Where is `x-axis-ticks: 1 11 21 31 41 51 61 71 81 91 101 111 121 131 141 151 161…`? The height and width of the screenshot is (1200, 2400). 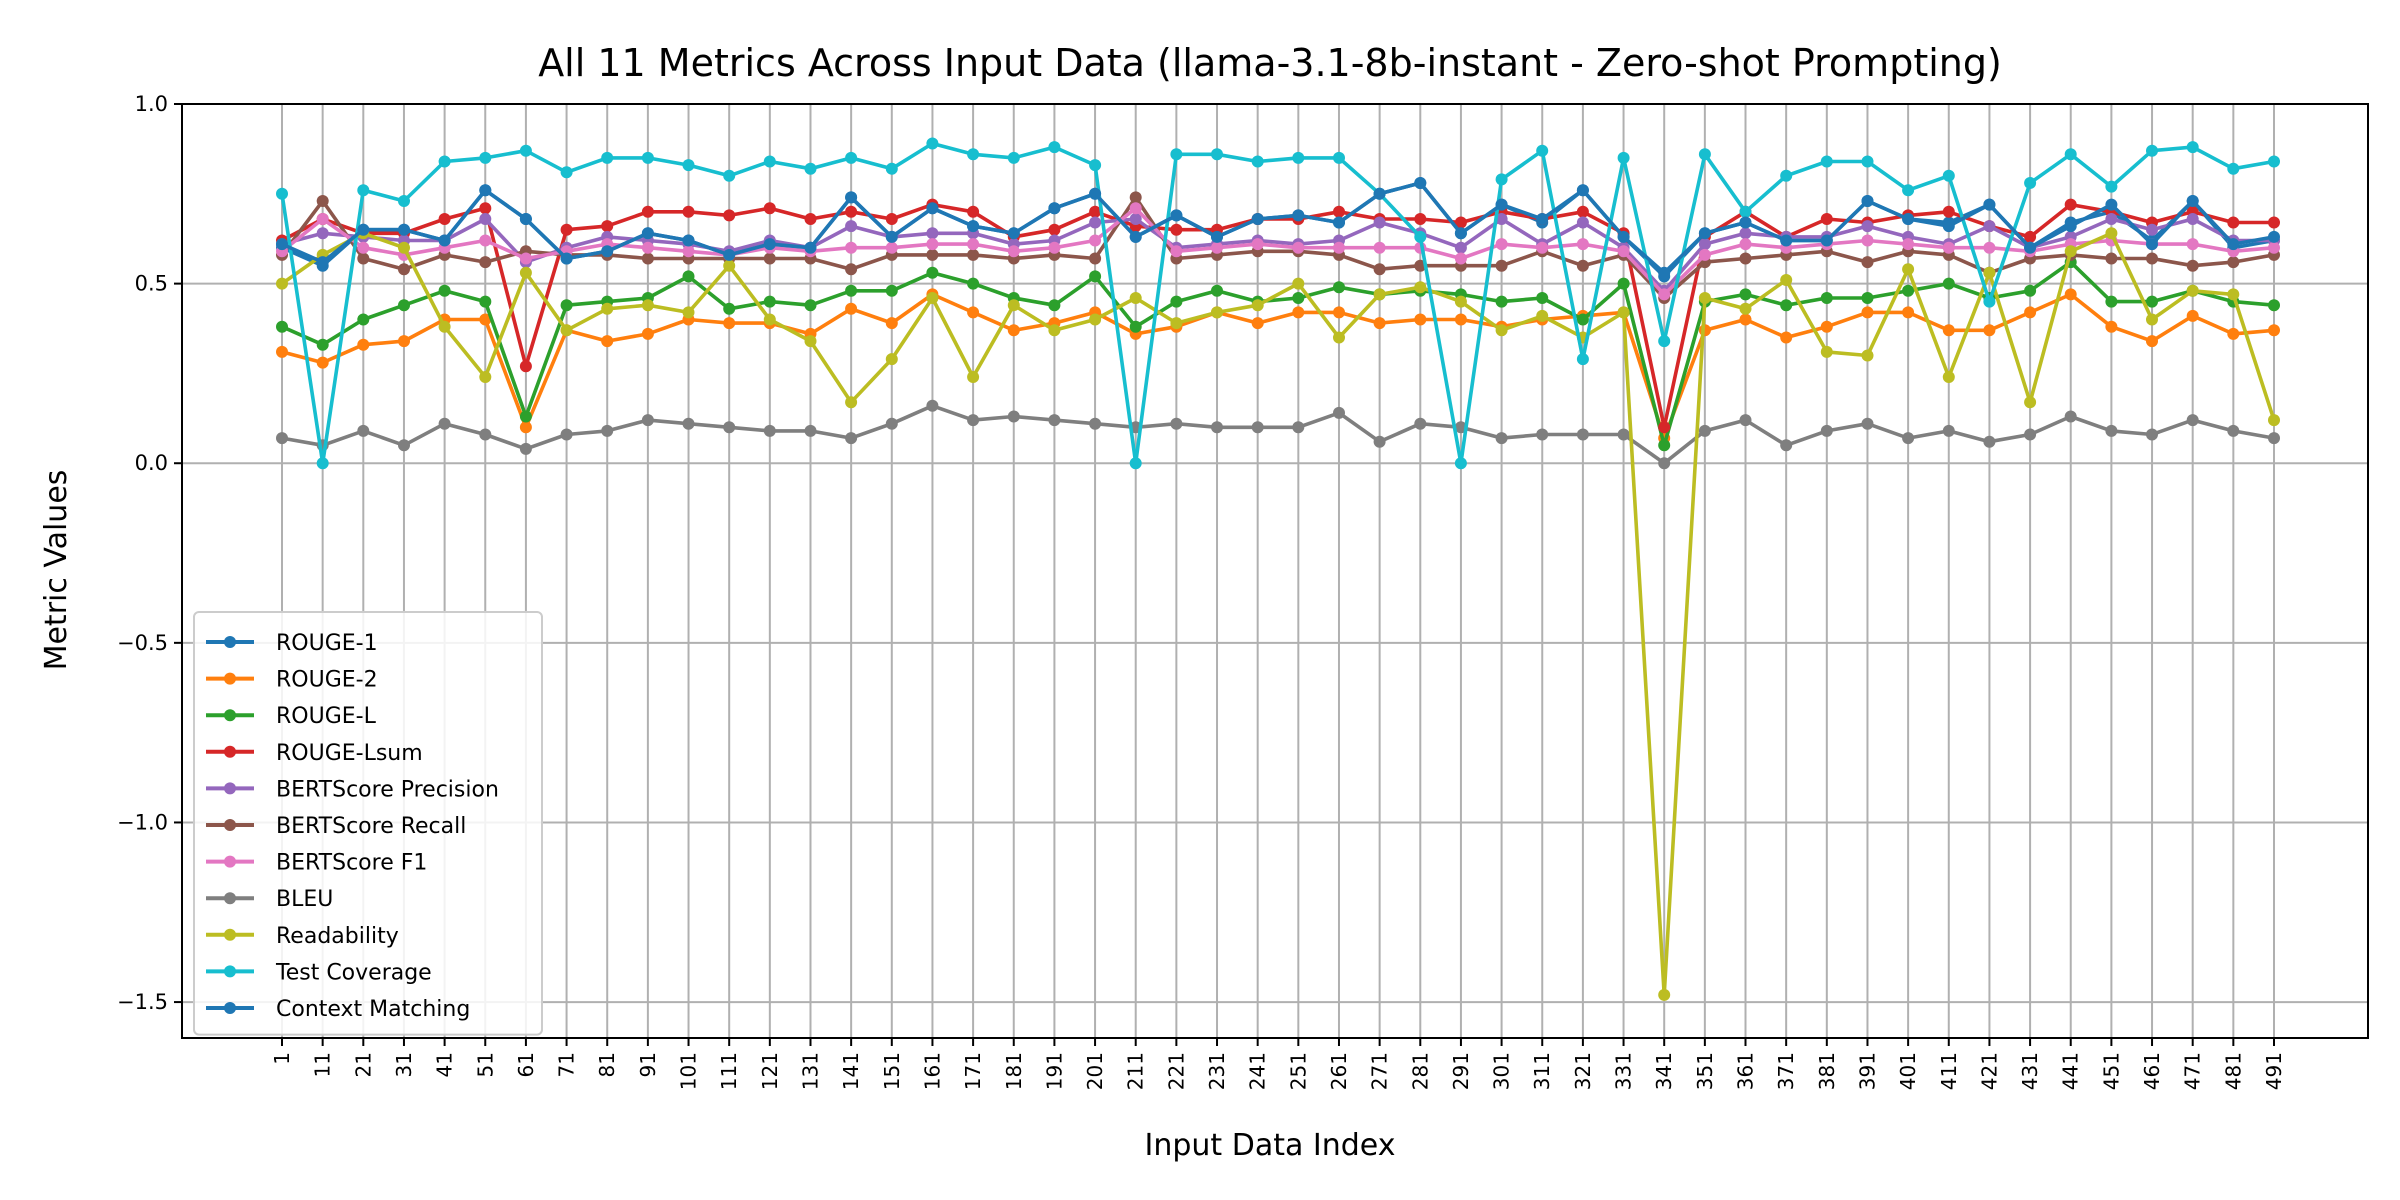 x-axis-ticks: 1 11 21 31 41 51 61 71 81 91 101 111 121 131 141 151 161… is located at coordinates (1278, 1064).